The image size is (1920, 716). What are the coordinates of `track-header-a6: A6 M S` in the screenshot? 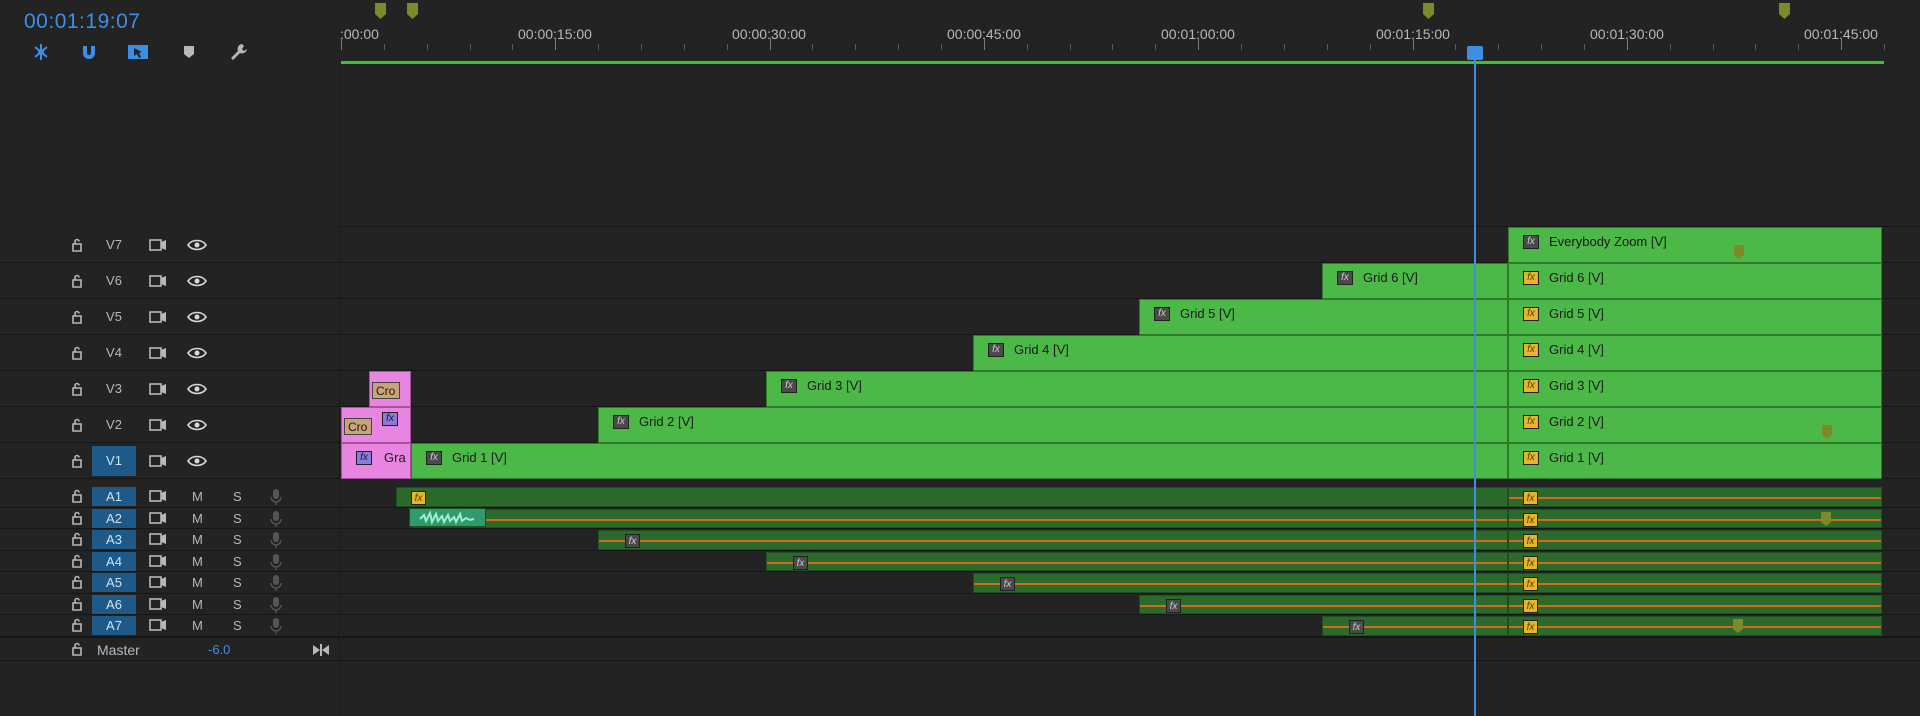 It's located at (170, 604).